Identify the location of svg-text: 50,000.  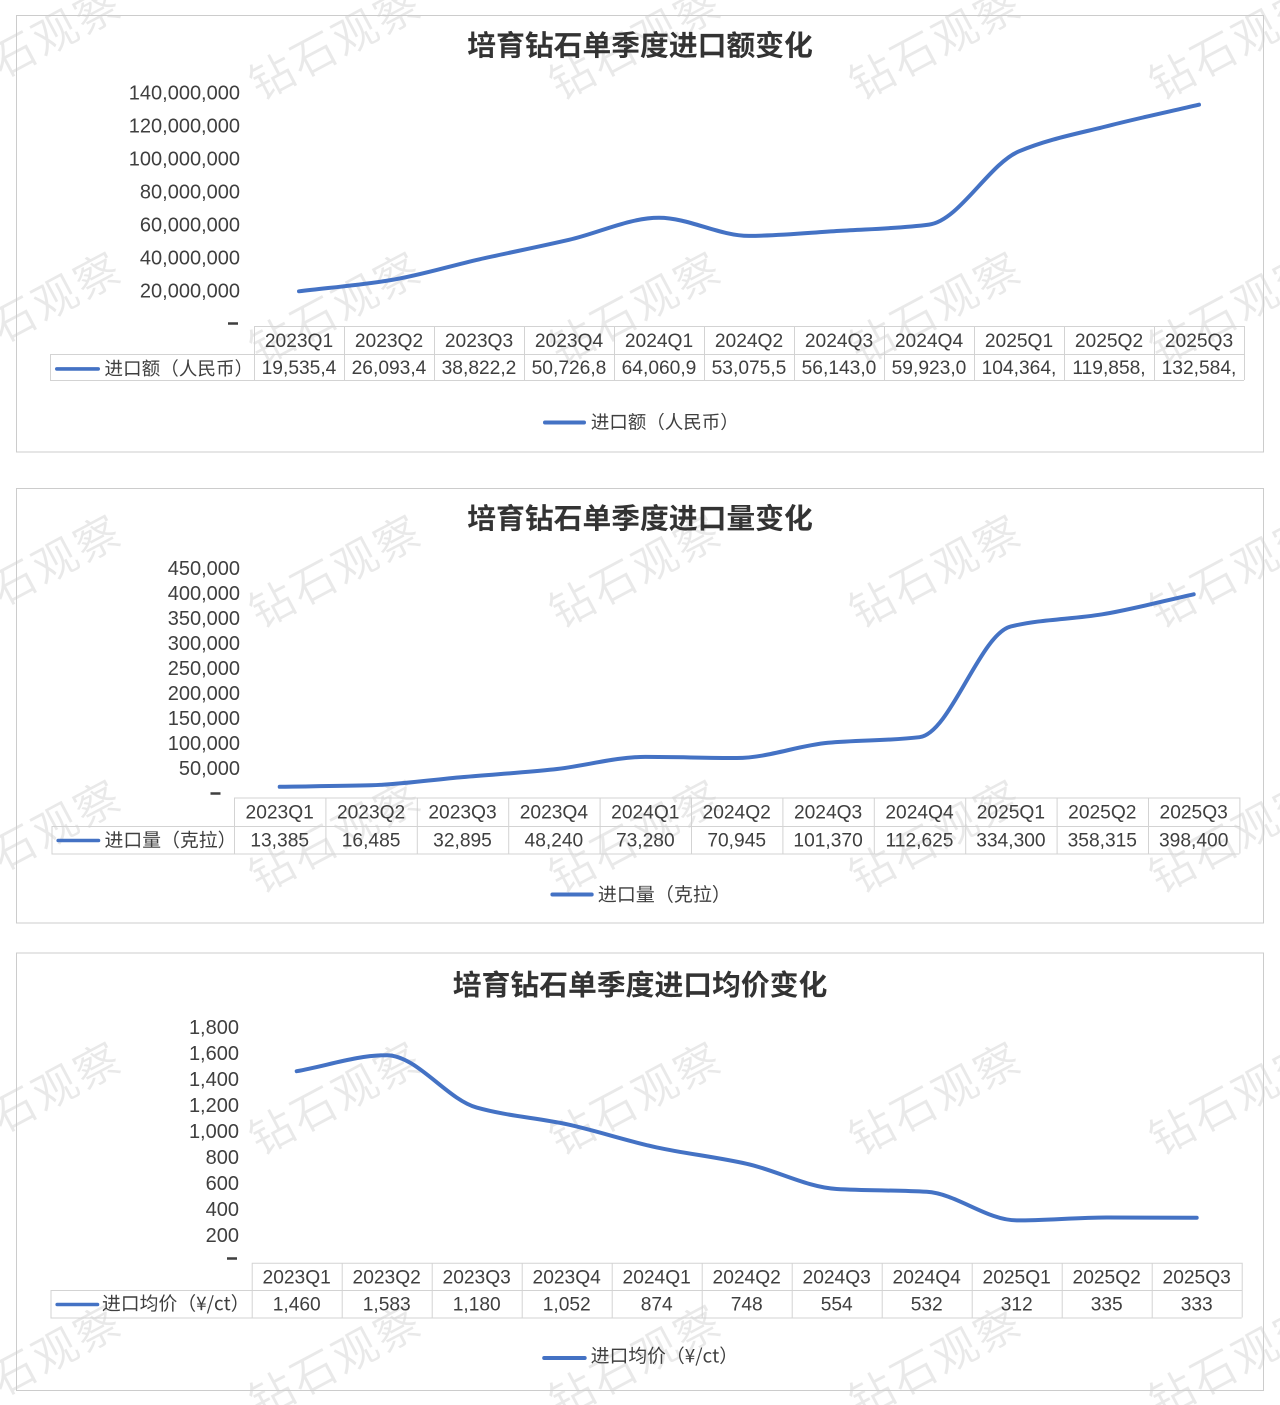
(209, 769).